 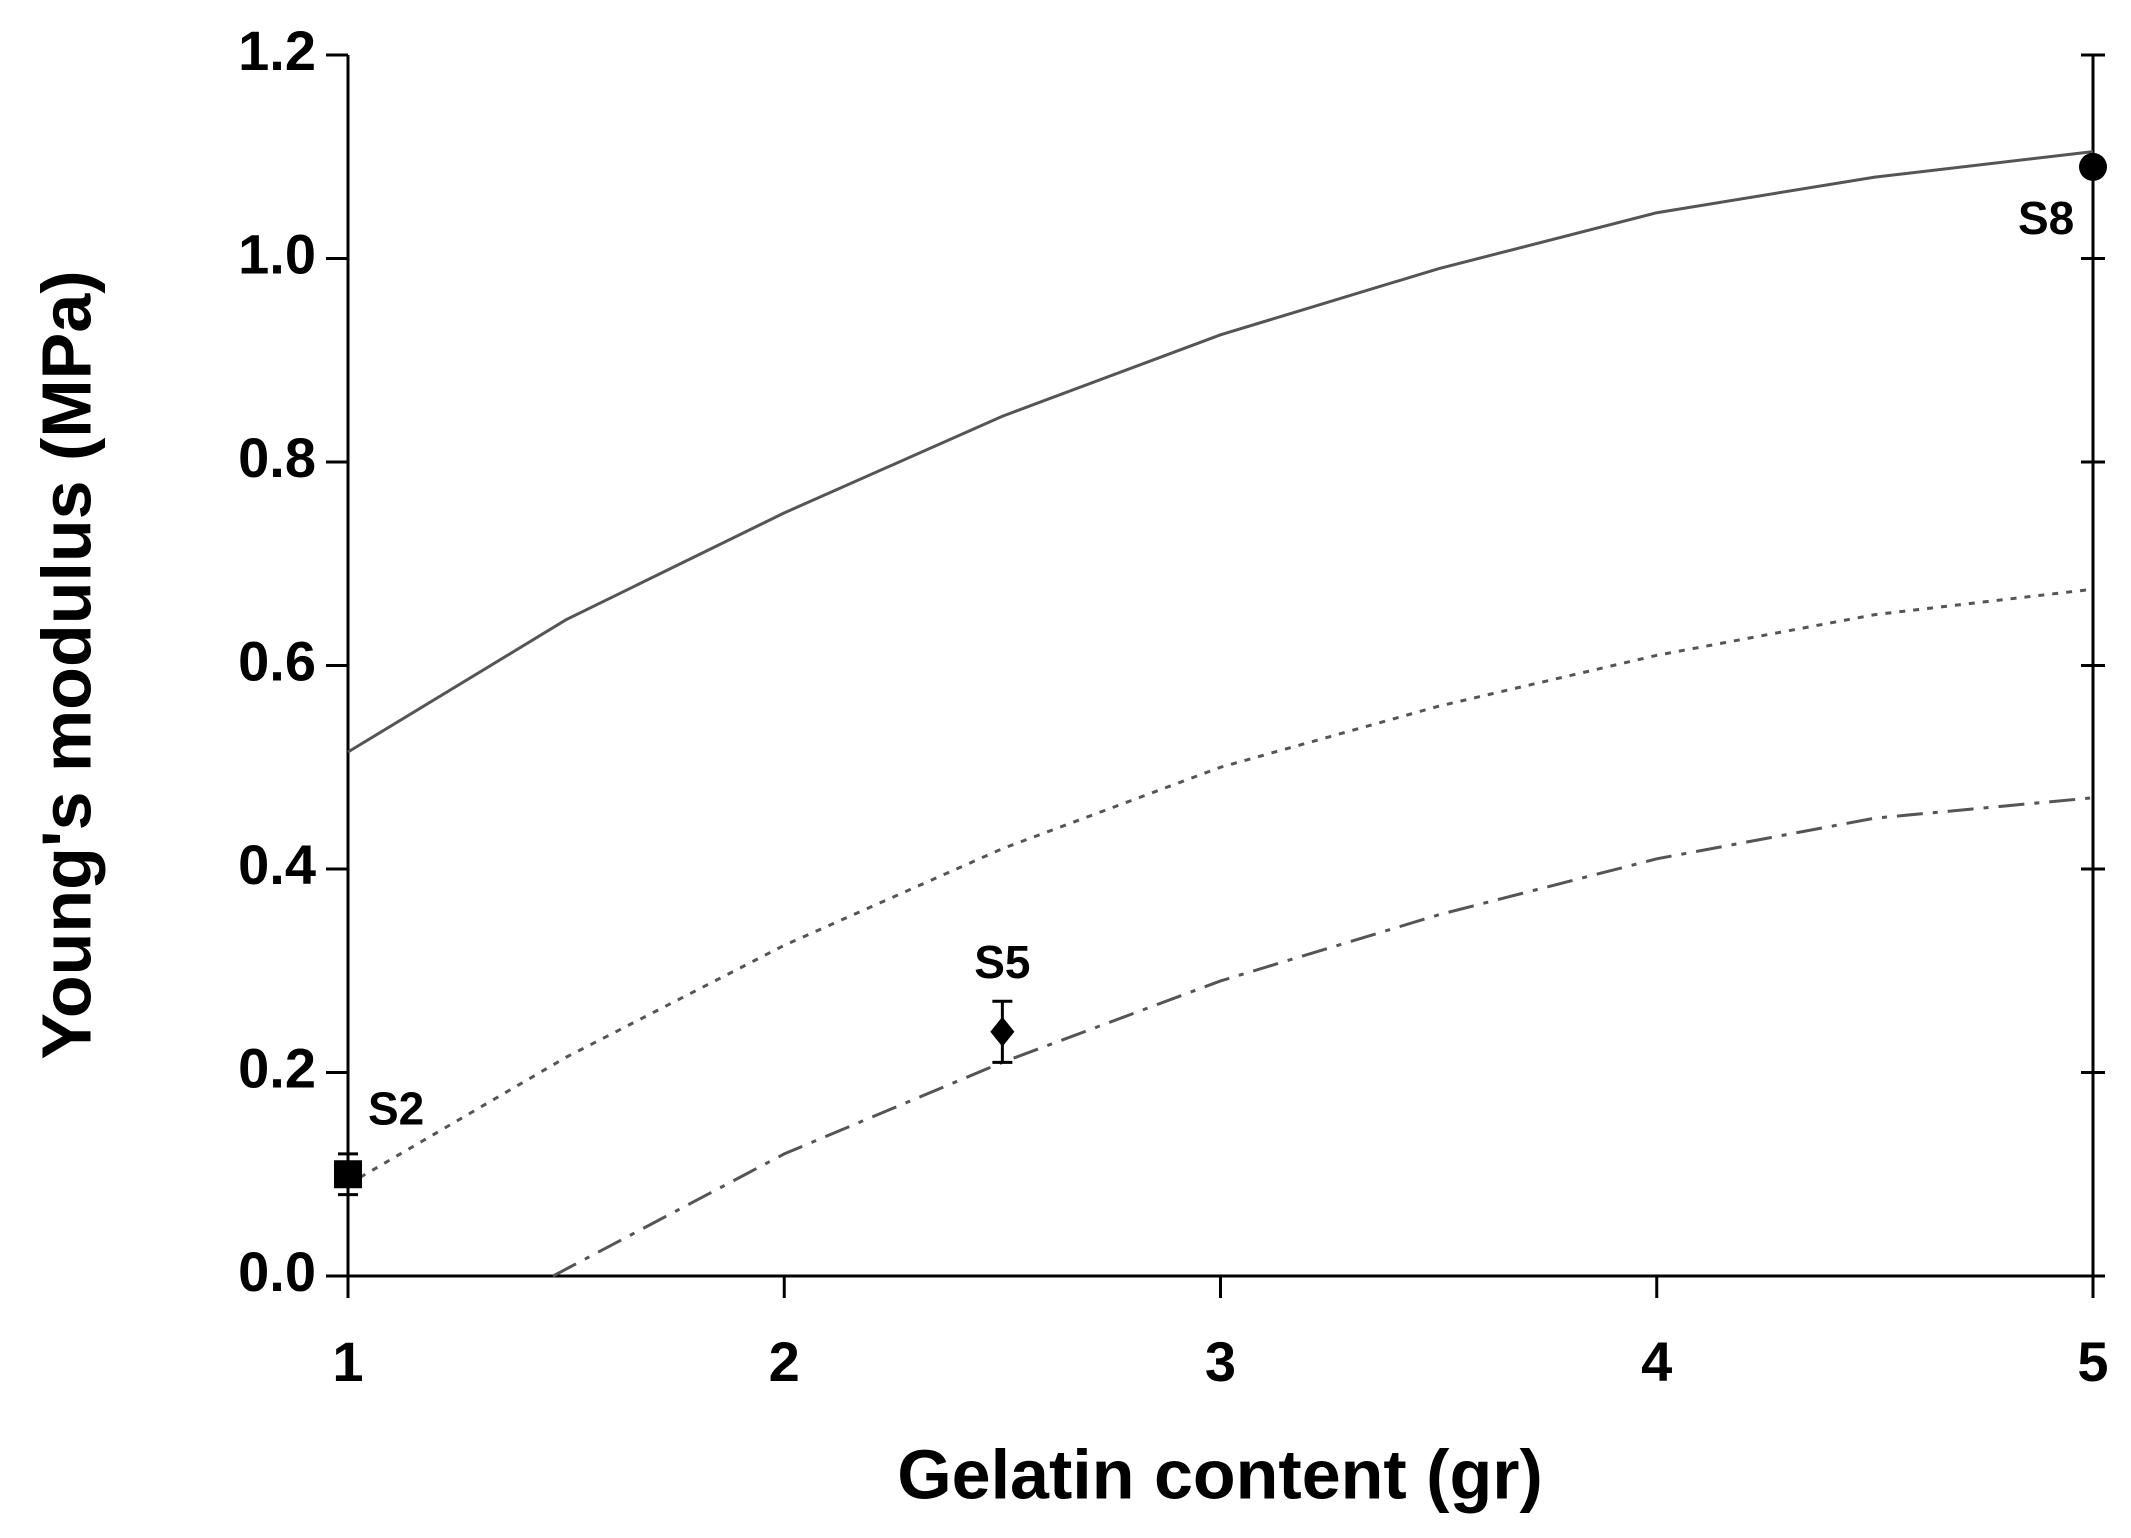 What do you see at coordinates (66, 664) in the screenshot?
I see `y-axis-title: Young's modulus (MPa)` at bounding box center [66, 664].